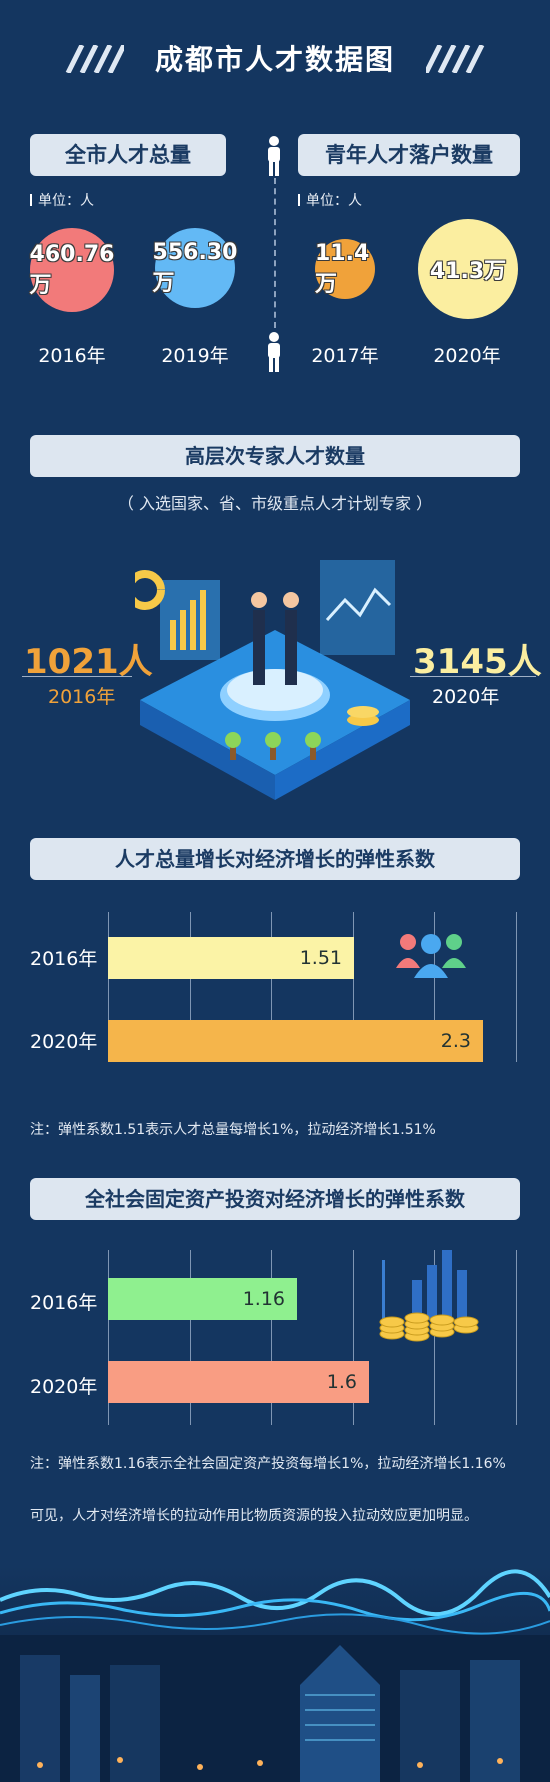 The height and width of the screenshot is (1782, 550). What do you see at coordinates (128, 155) in the screenshot?
I see `talent-total-pill: 全市人才总量` at bounding box center [128, 155].